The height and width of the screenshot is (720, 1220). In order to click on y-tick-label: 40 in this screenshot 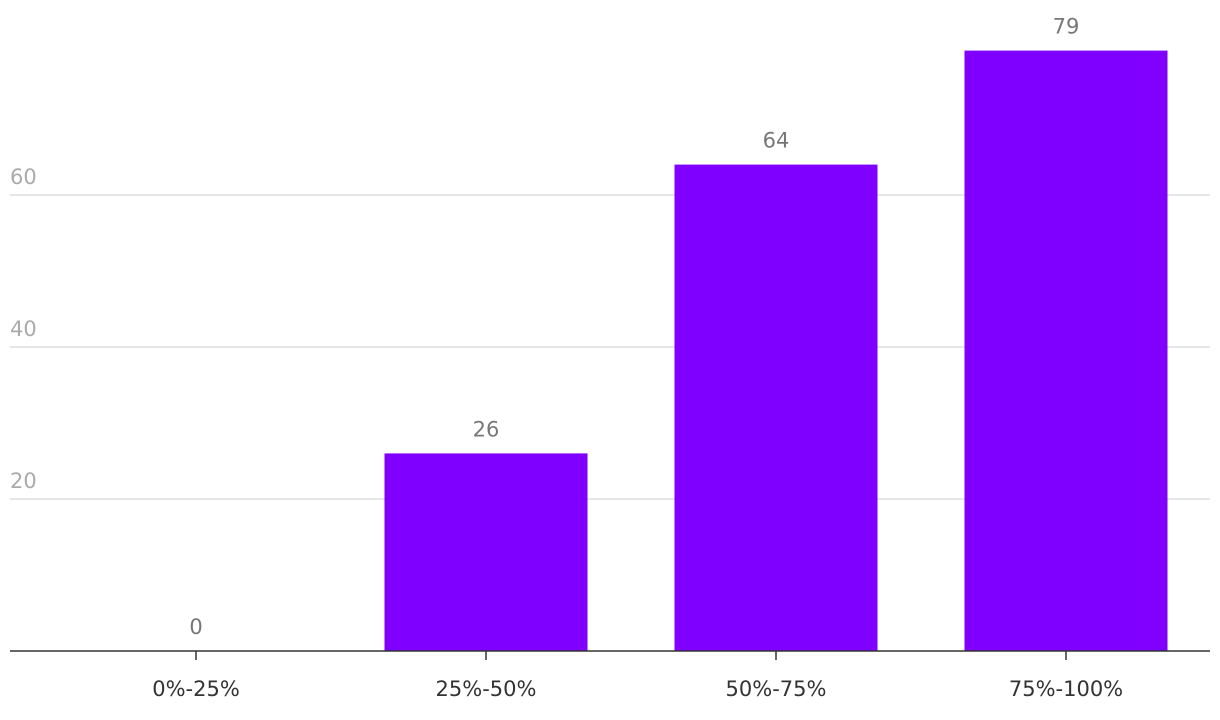, I will do `click(23, 329)`.